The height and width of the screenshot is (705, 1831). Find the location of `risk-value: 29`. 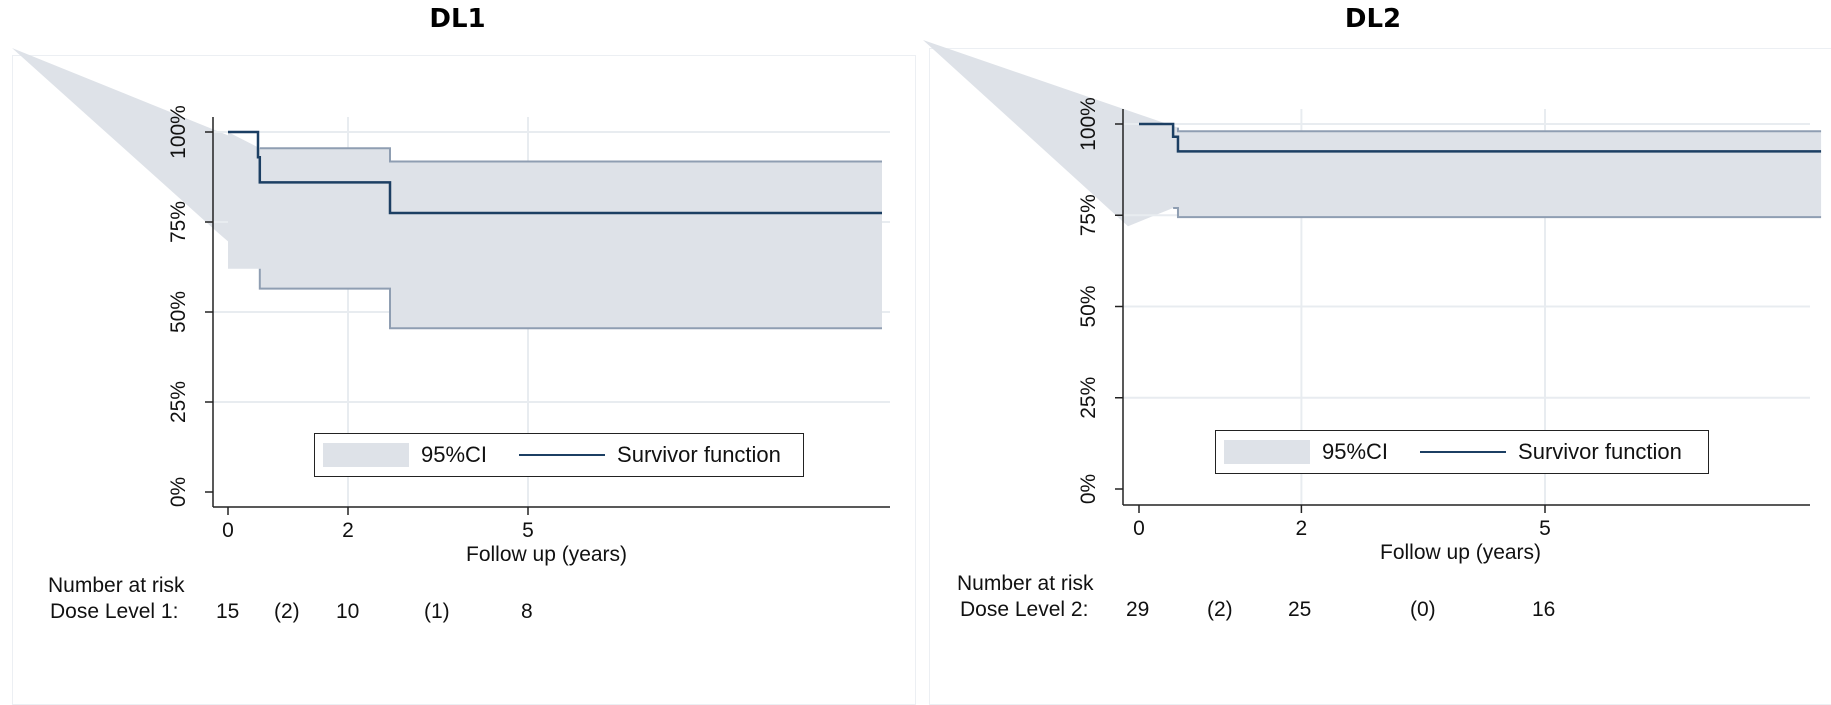

risk-value: 29 is located at coordinates (1138, 609).